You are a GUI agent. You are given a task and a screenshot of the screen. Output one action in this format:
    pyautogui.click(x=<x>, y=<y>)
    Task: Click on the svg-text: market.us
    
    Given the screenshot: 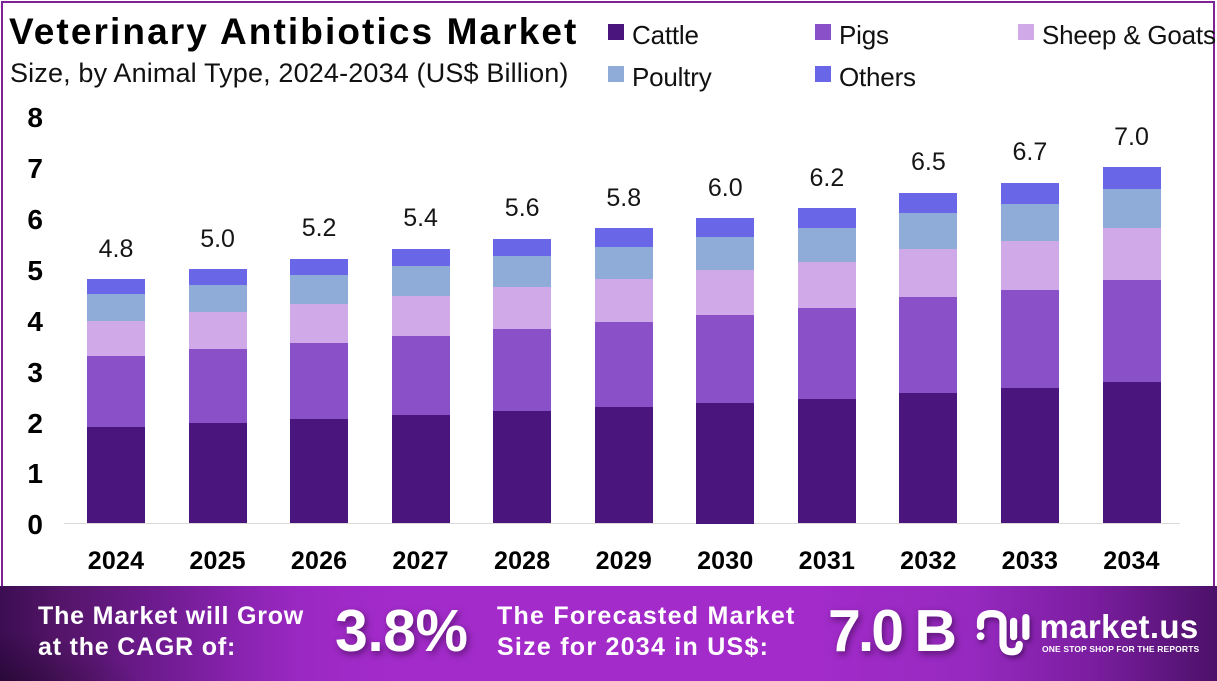 What is the action you would take?
    pyautogui.click(x=1119, y=626)
    